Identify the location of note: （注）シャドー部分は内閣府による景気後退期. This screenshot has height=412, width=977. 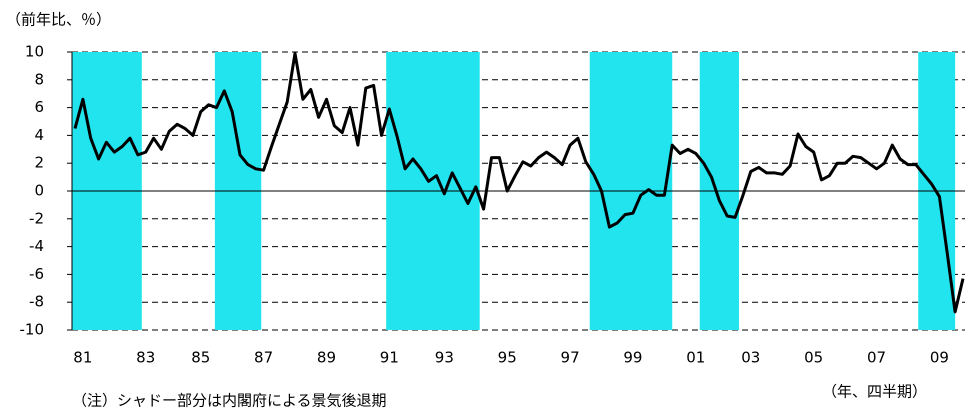
(229, 401).